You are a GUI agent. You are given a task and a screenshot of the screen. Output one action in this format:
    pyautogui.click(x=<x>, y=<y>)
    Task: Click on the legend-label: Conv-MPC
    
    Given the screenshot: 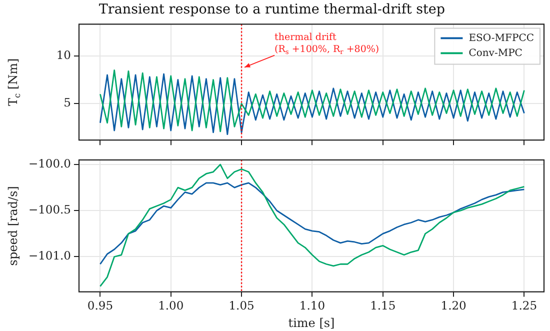 What is the action you would take?
    pyautogui.click(x=495, y=53)
    